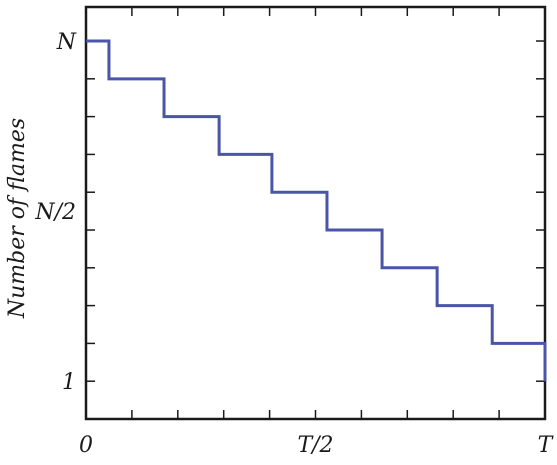 The width and height of the screenshot is (557, 465). I want to click on x-tick-label: T/2, so click(315, 445).